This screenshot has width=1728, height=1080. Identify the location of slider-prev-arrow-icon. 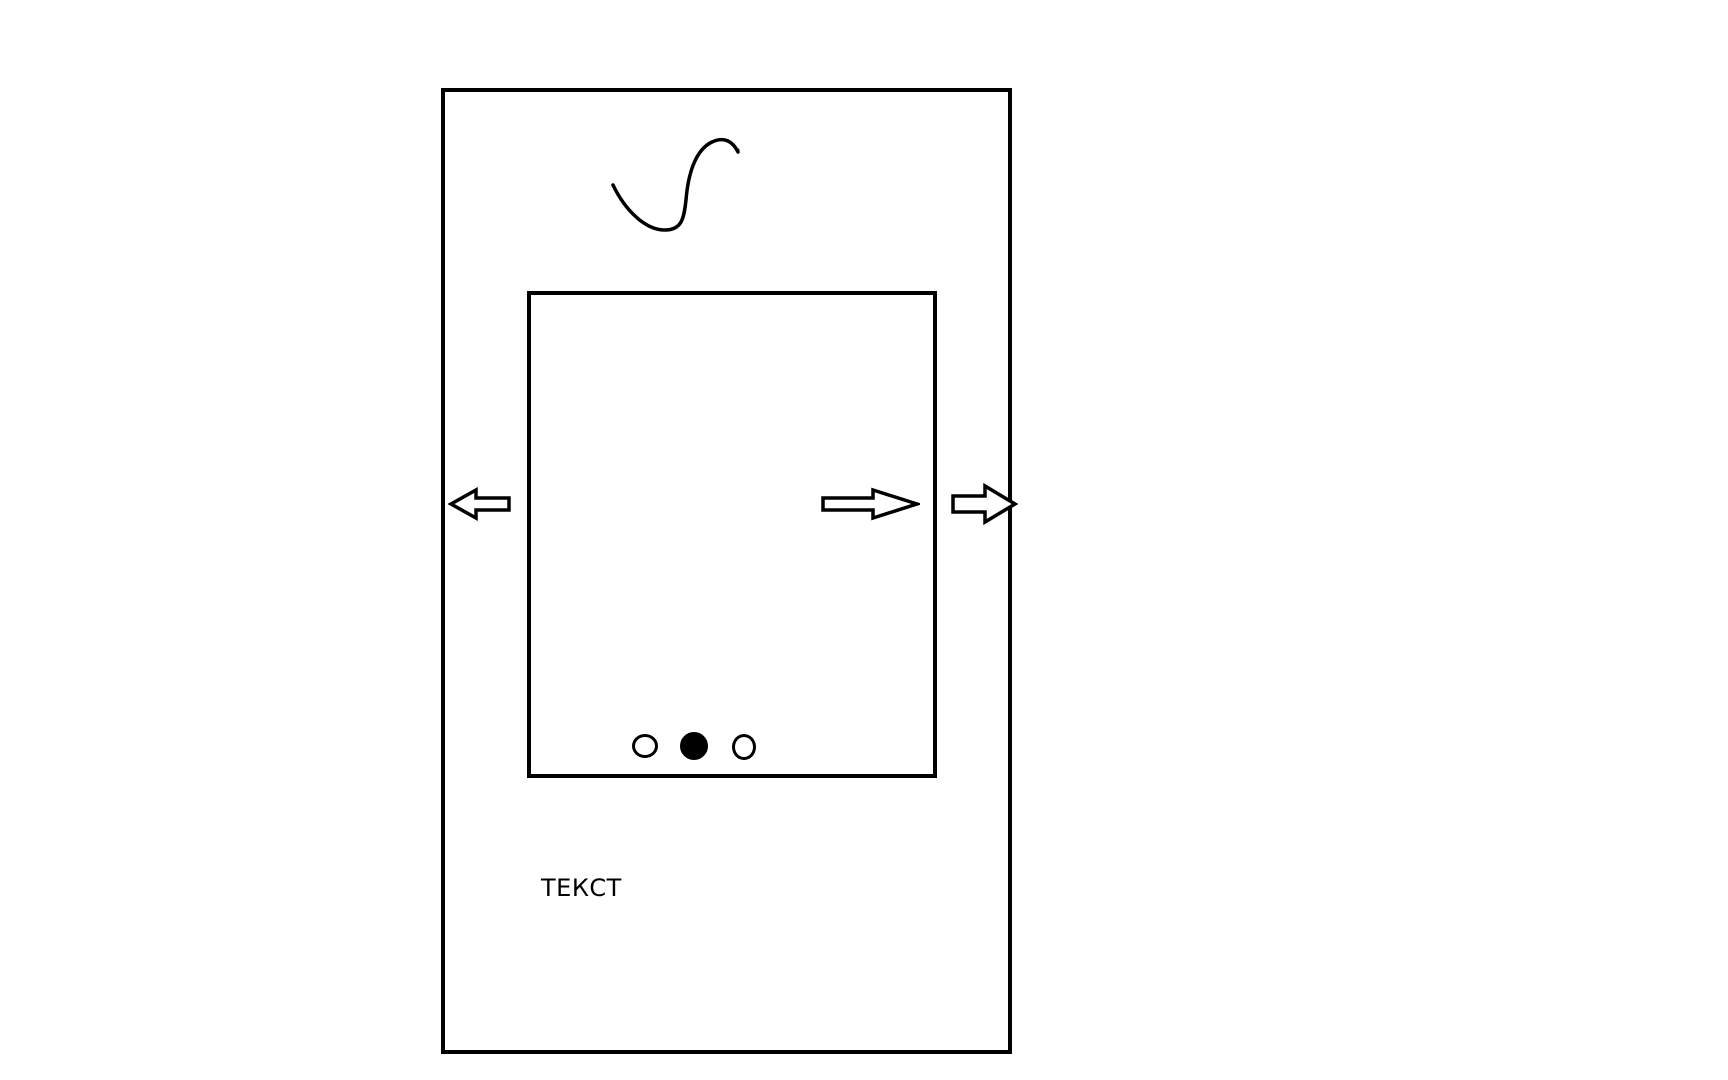
(480, 504).